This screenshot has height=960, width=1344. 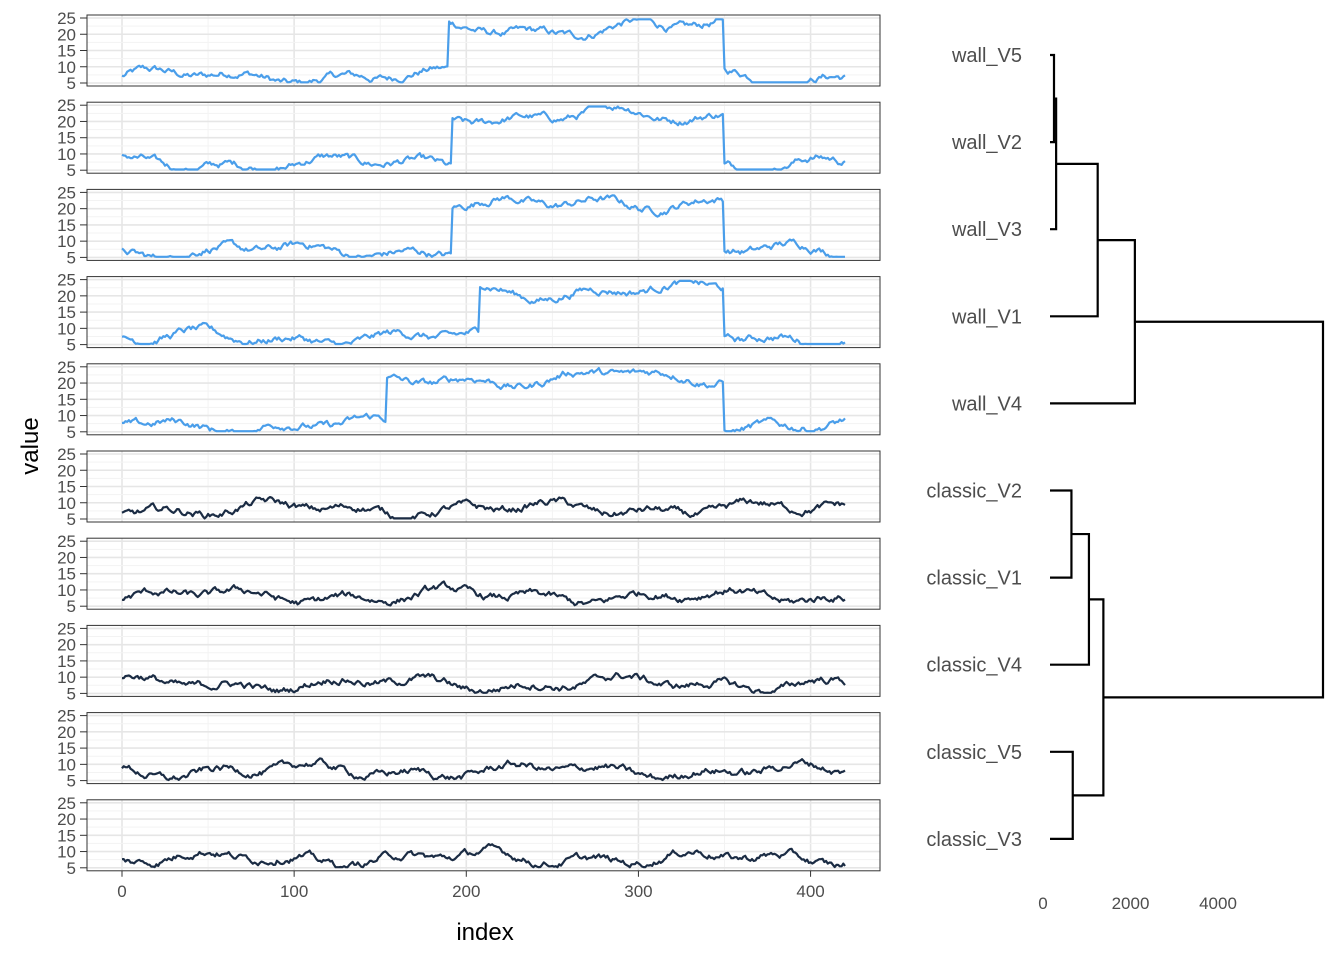 What do you see at coordinates (1070, 599) in the screenshot?
I see `dendrogram-branch-m6` at bounding box center [1070, 599].